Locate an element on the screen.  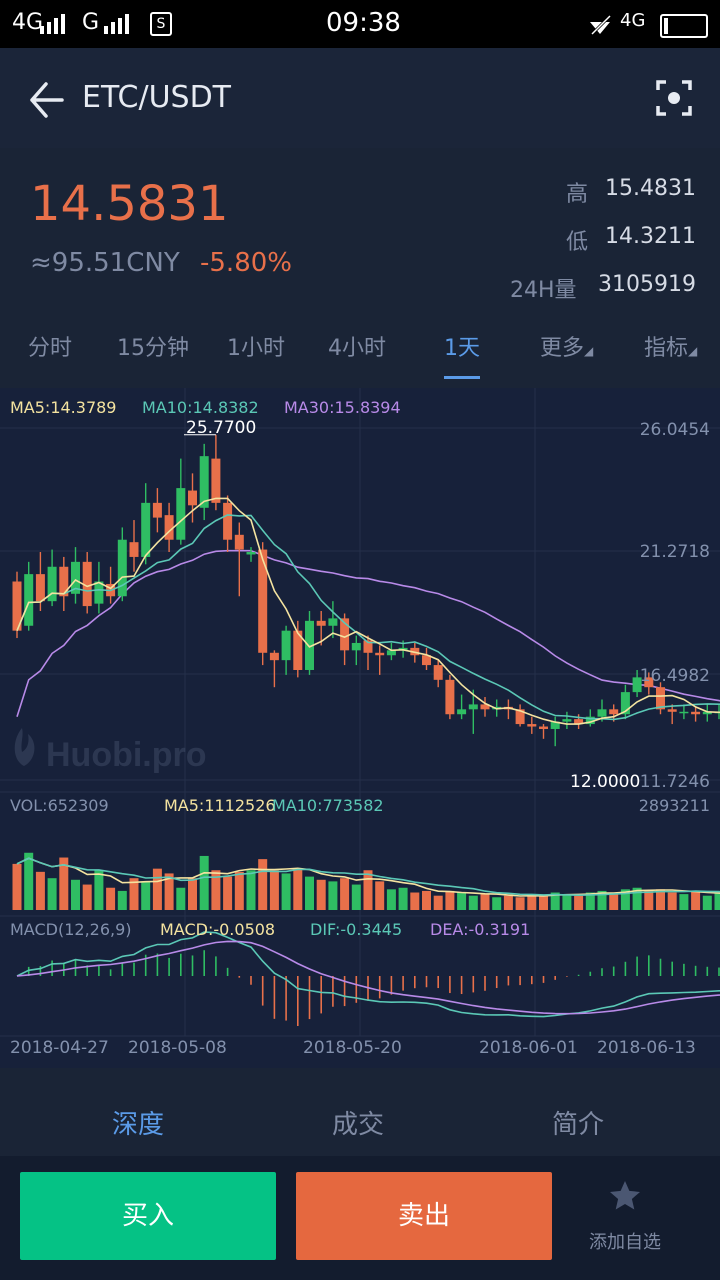
flame-icon is located at coordinates (24, 747).